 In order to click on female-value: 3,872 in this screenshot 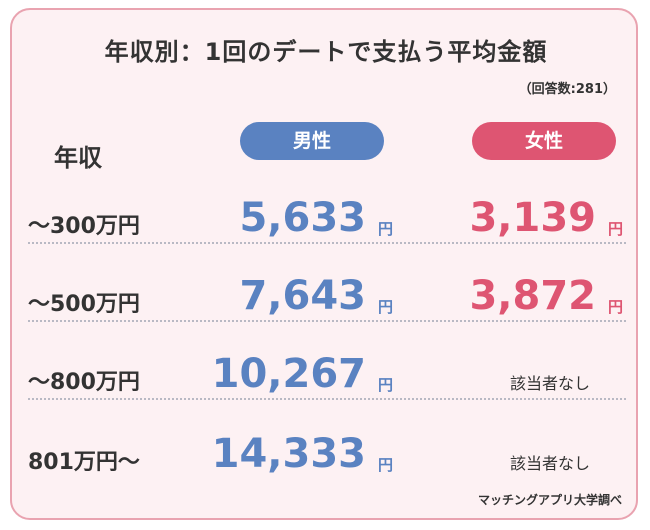, I will do `click(532, 296)`.